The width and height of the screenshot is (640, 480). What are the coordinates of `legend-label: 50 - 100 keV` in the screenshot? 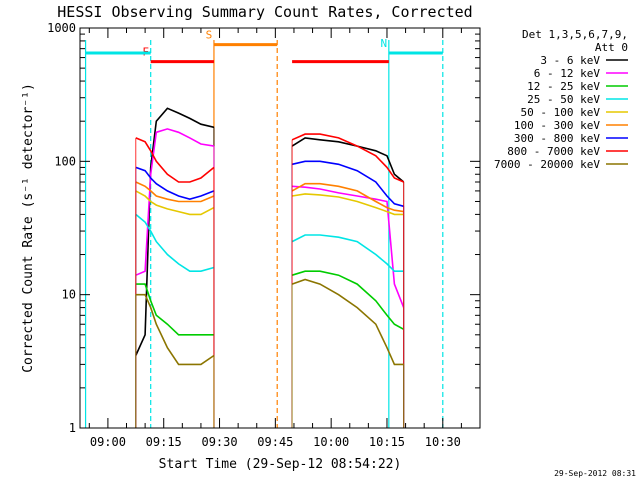 It's located at (561, 112).